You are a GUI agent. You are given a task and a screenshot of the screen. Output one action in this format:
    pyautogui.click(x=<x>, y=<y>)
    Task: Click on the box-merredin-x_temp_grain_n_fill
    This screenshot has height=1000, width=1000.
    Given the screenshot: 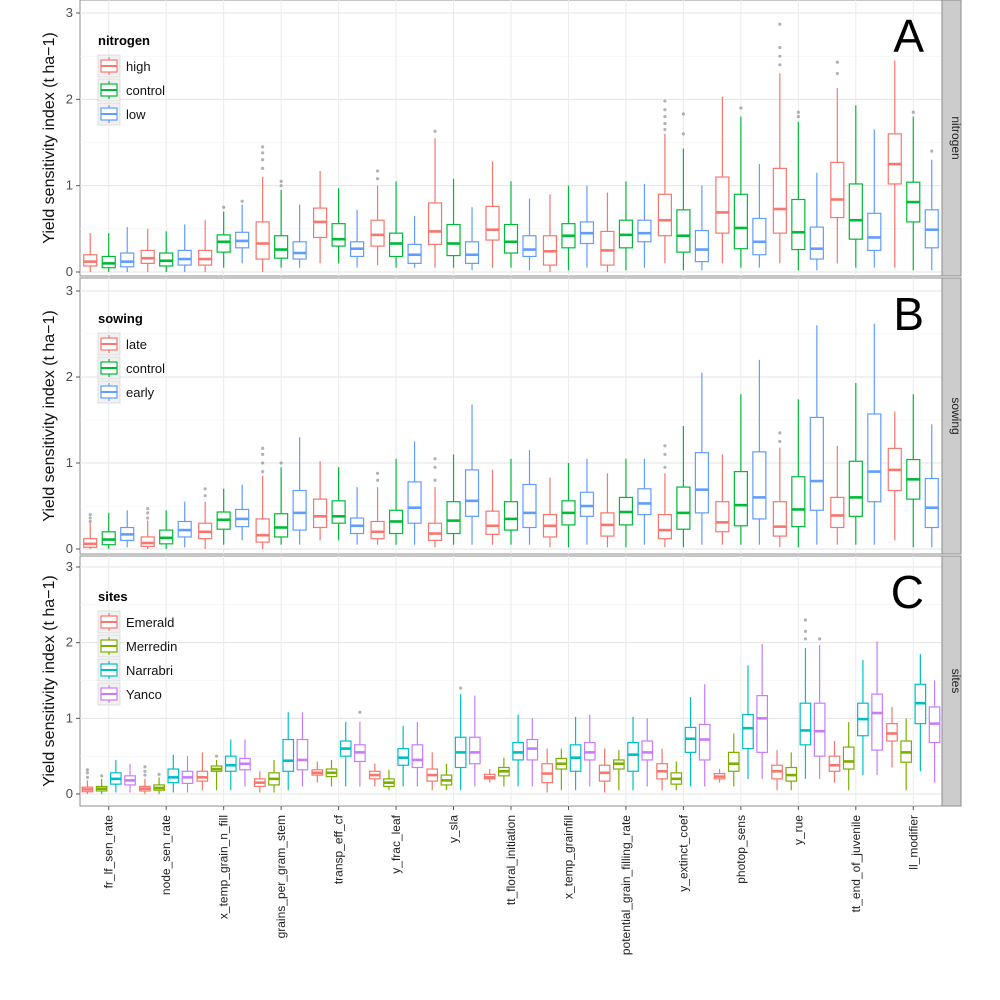 What is the action you would take?
    pyautogui.click(x=216, y=772)
    